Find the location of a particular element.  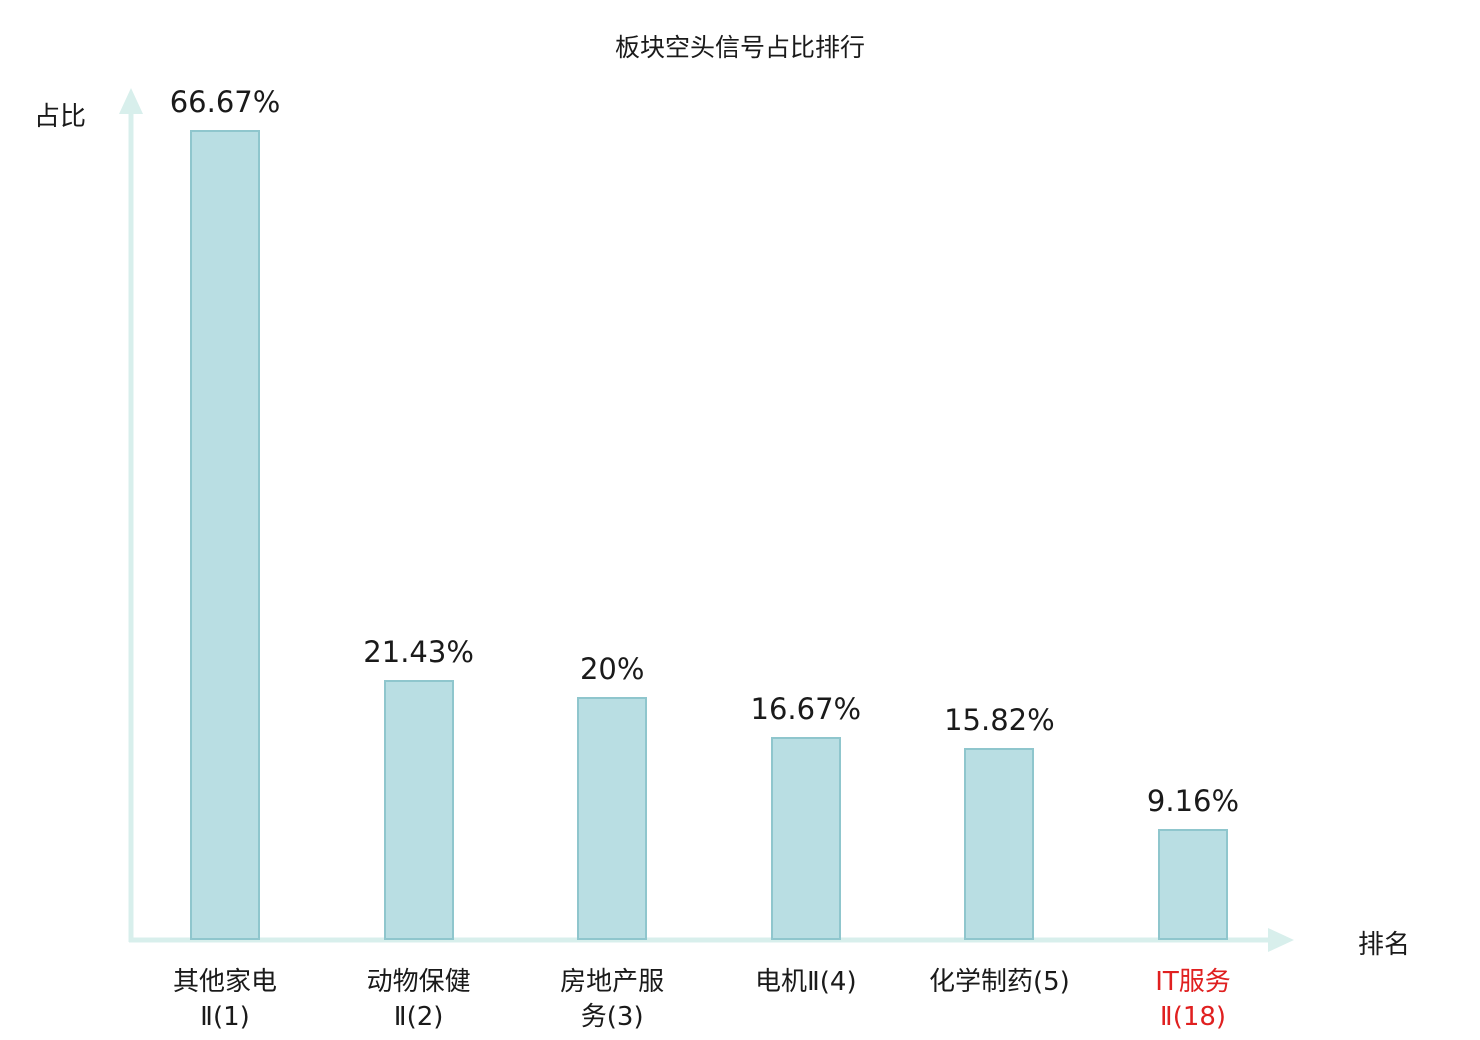

category-label-line: 动物保健 is located at coordinates (418, 982).